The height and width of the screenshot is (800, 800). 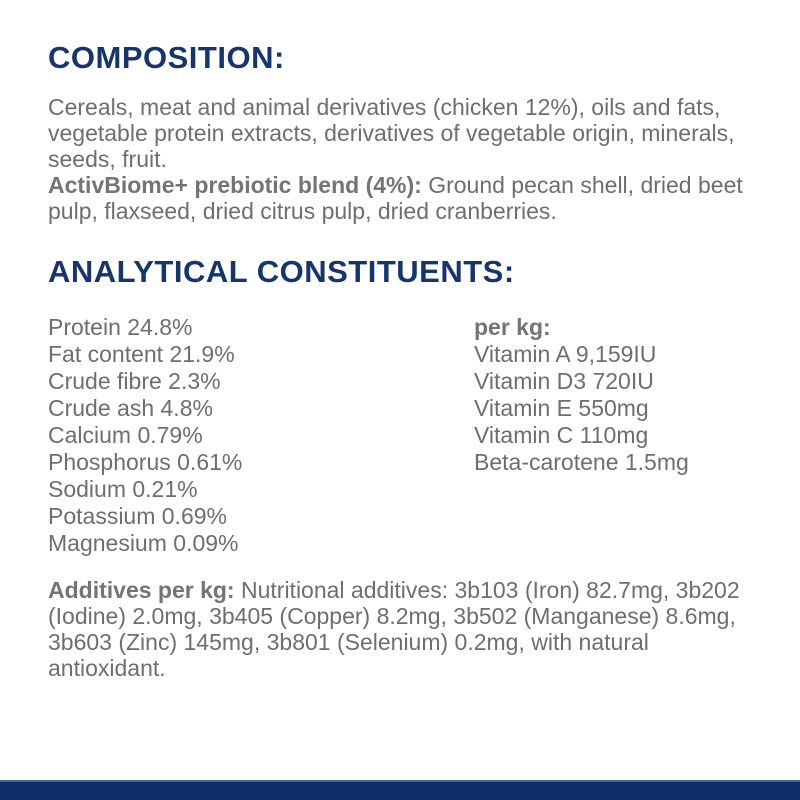 What do you see at coordinates (123, 489) in the screenshot?
I see `constituent-sodium: Sodium 0.21%` at bounding box center [123, 489].